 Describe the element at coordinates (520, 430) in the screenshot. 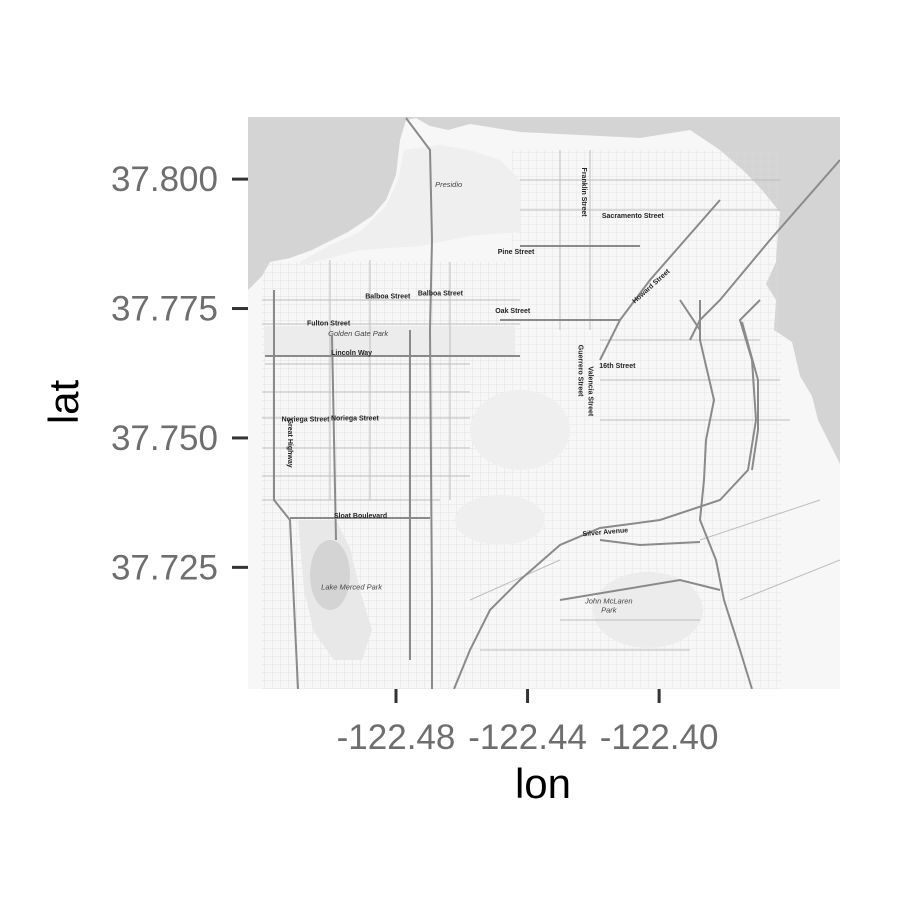

I see `twin-peaks` at that location.